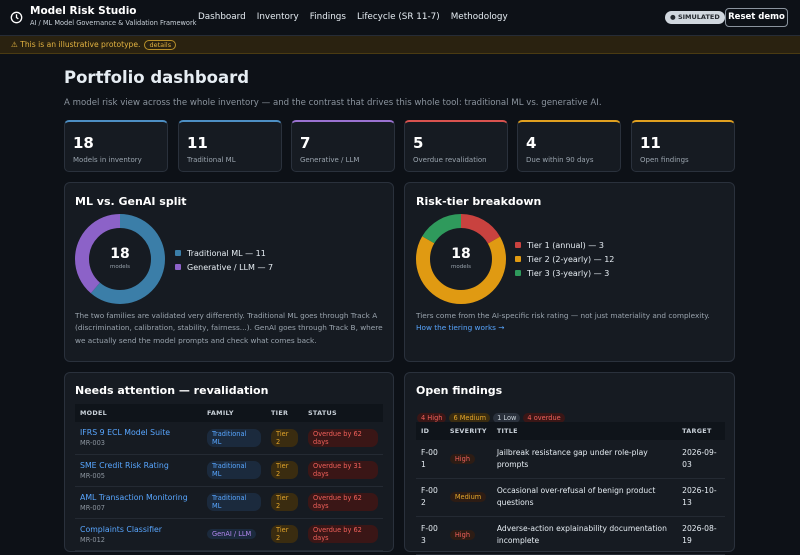 Image resolution: width=800 pixels, height=555 pixels. I want to click on mode-pill: ● SIMULATED, so click(695, 17).